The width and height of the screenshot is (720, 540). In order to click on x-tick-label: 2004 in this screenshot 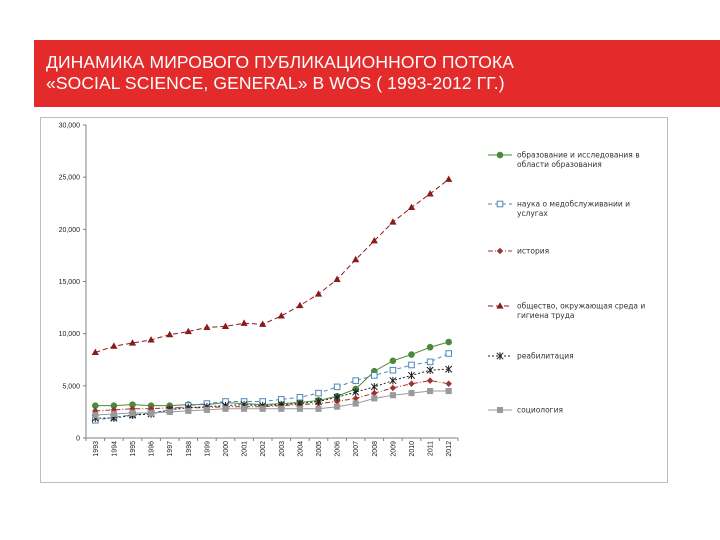, I will do `click(300, 449)`.